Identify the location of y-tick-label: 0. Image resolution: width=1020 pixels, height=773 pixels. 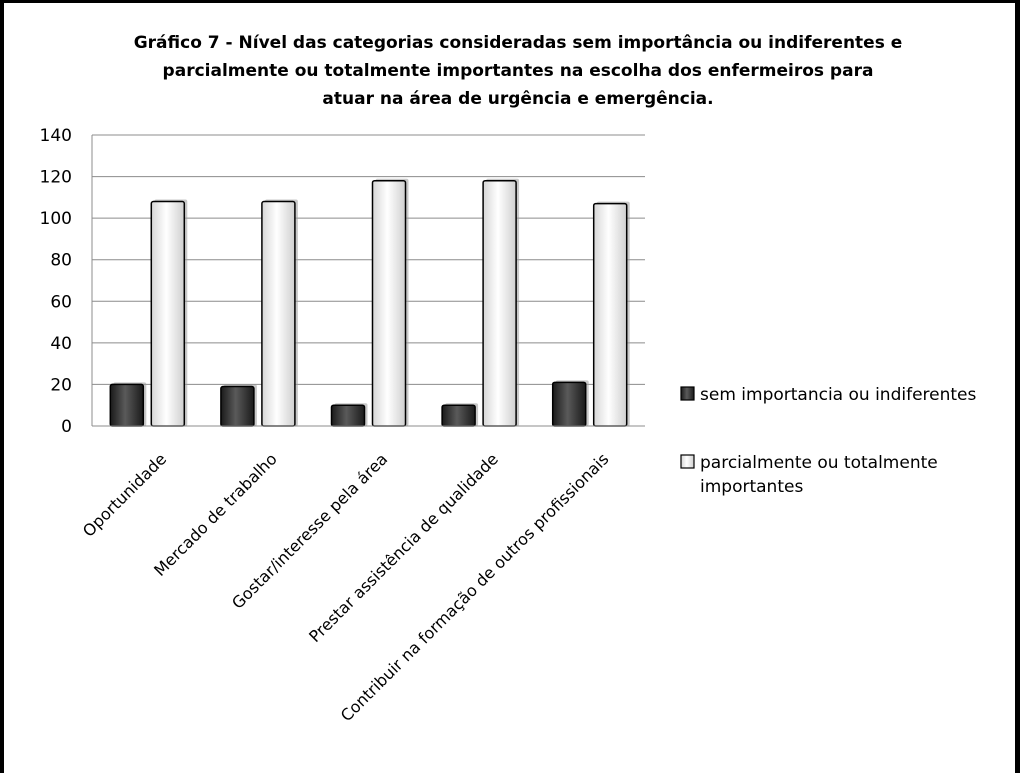
(66, 427).